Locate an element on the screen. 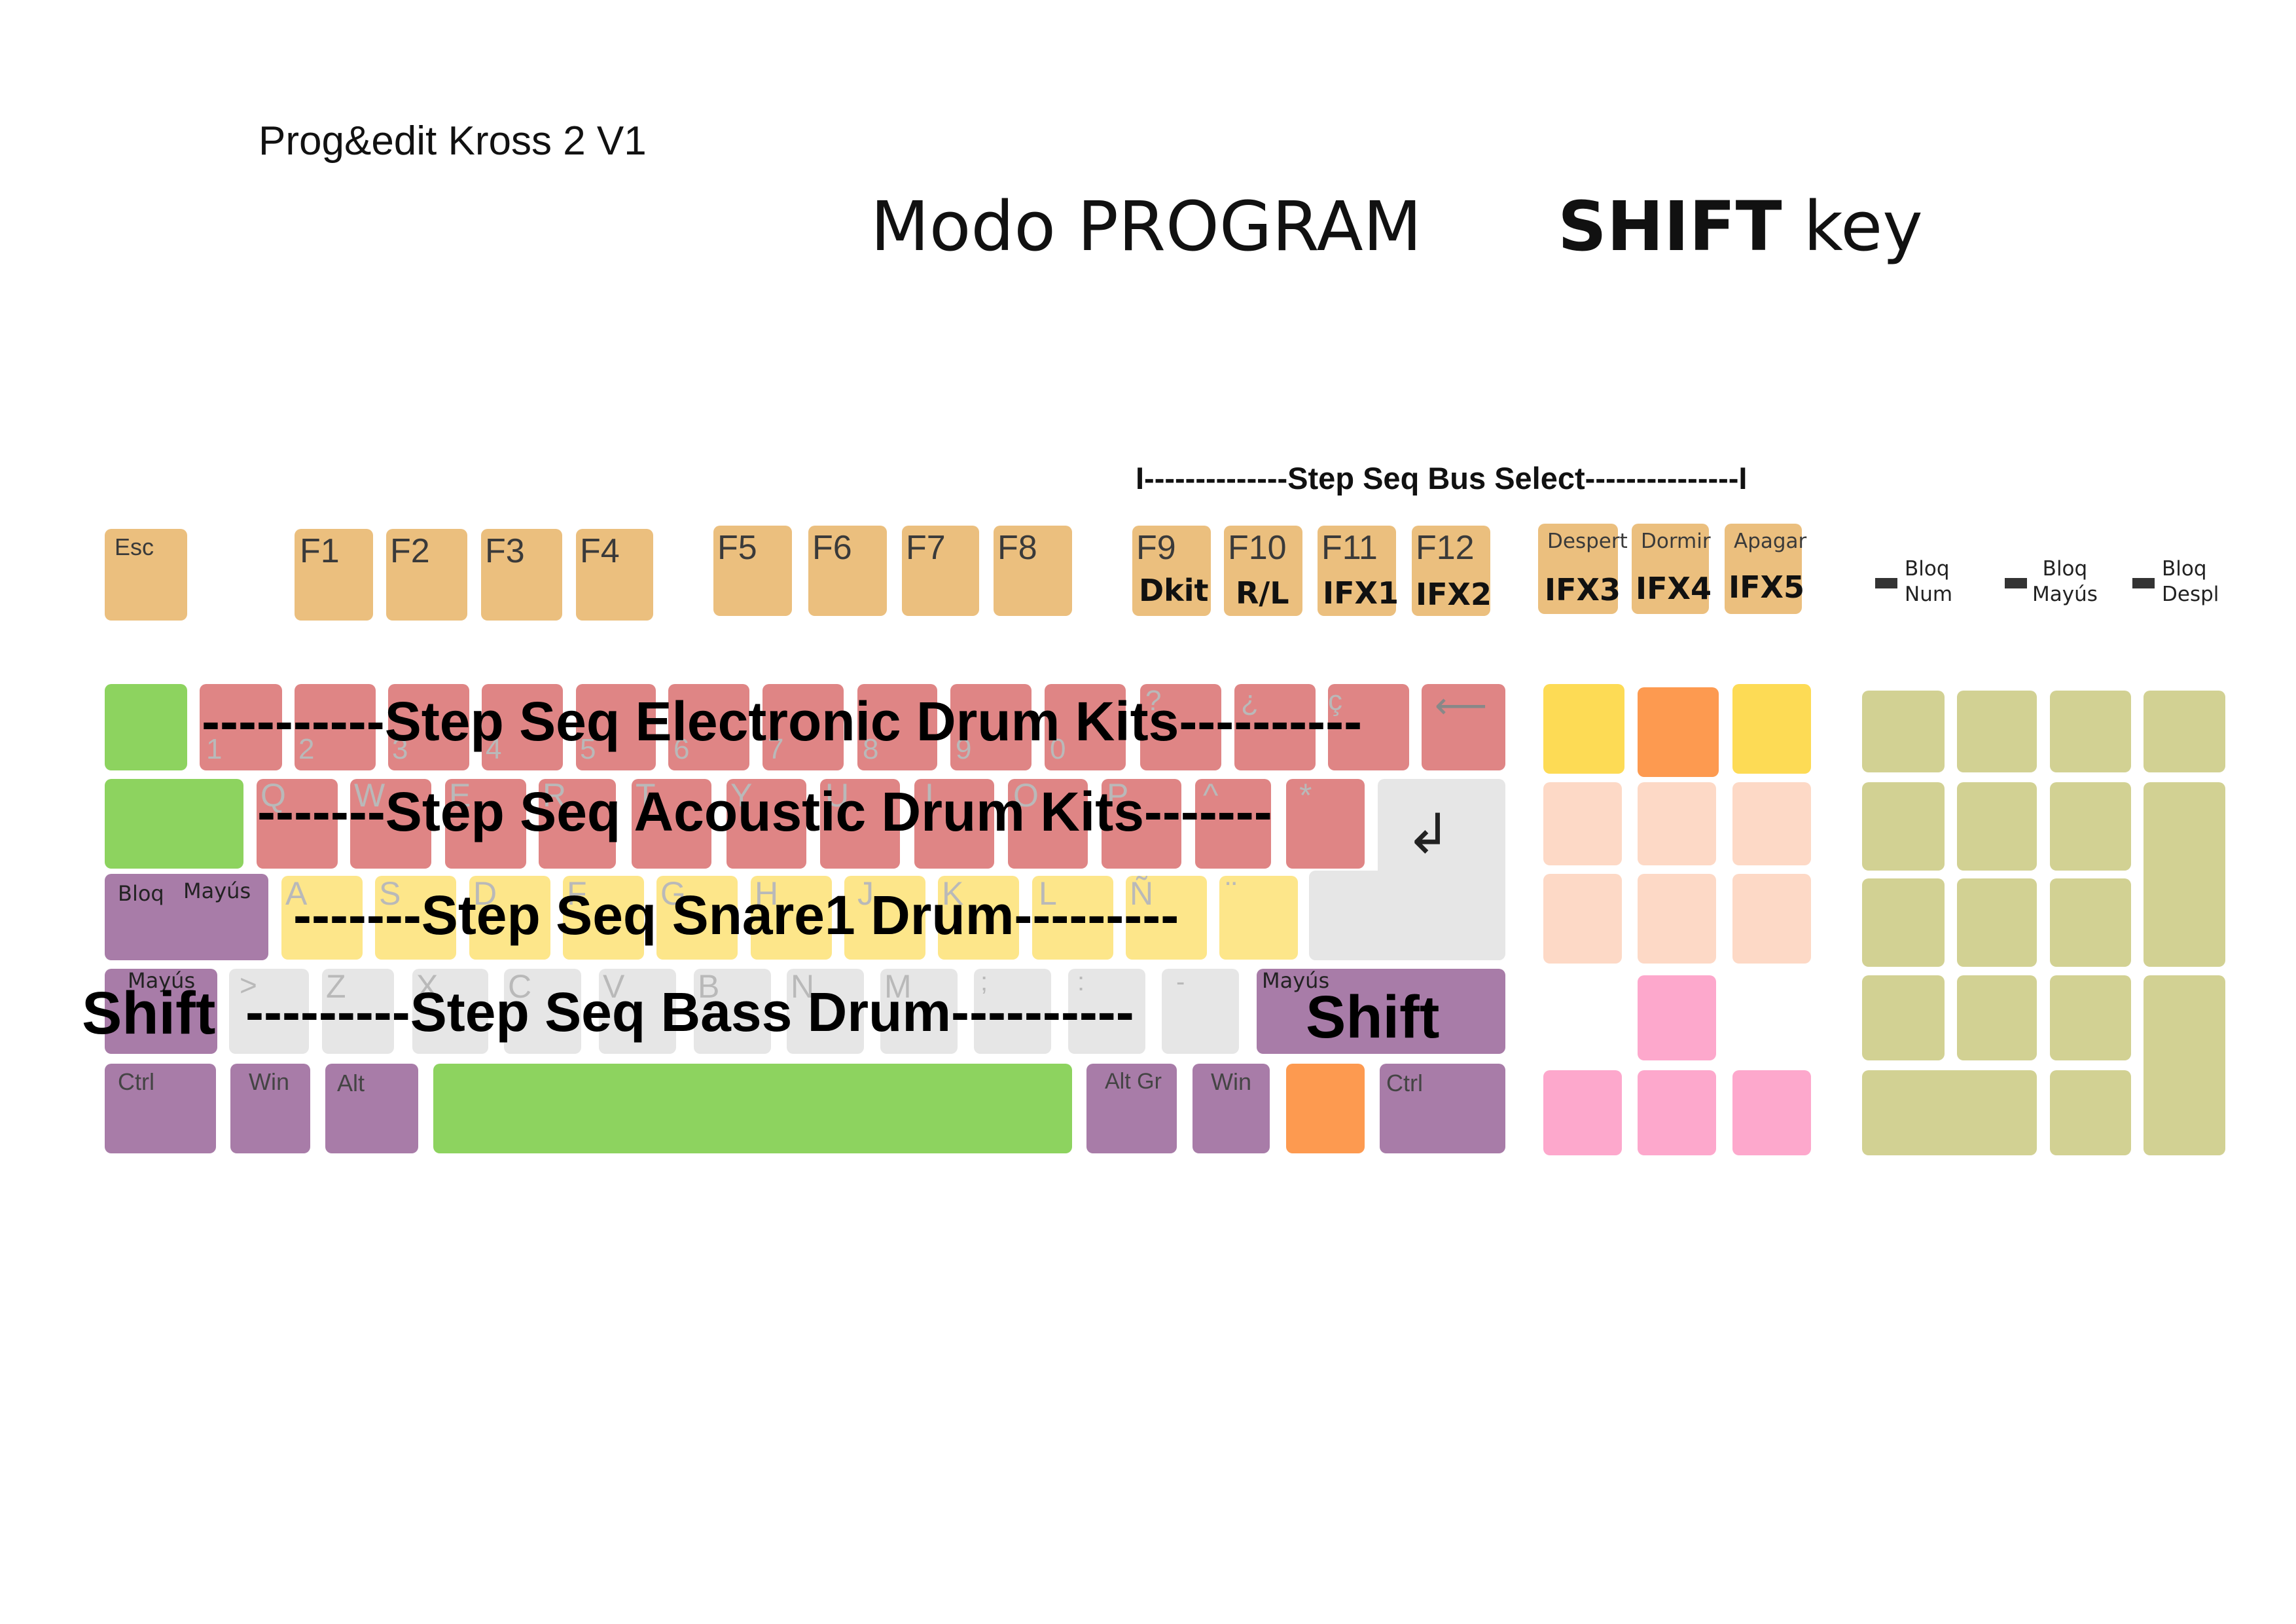 The height and width of the screenshot is (1624, 2296). key-u: U is located at coordinates (860, 824).